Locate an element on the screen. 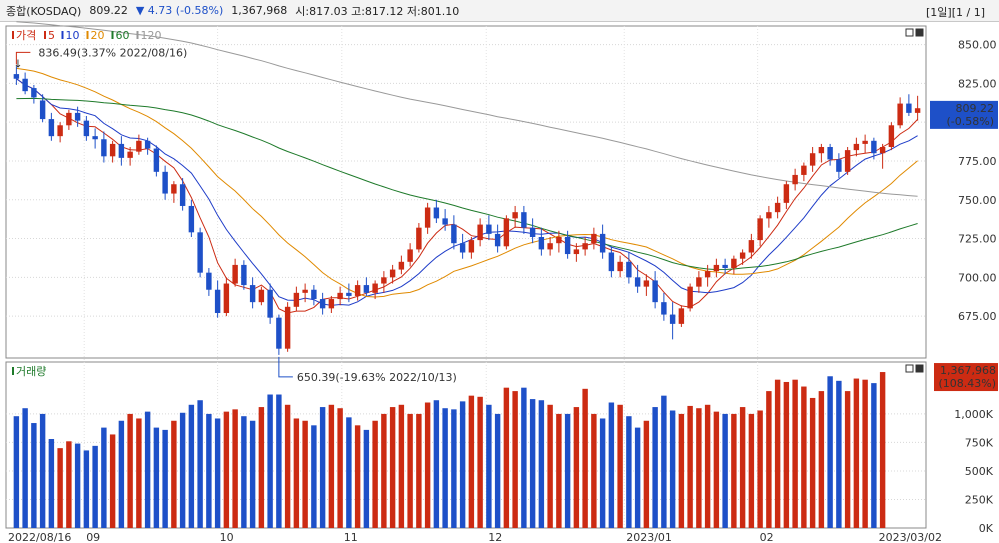 This screenshot has width=999, height=543. x-axis-tick: 12 is located at coordinates (495, 537).